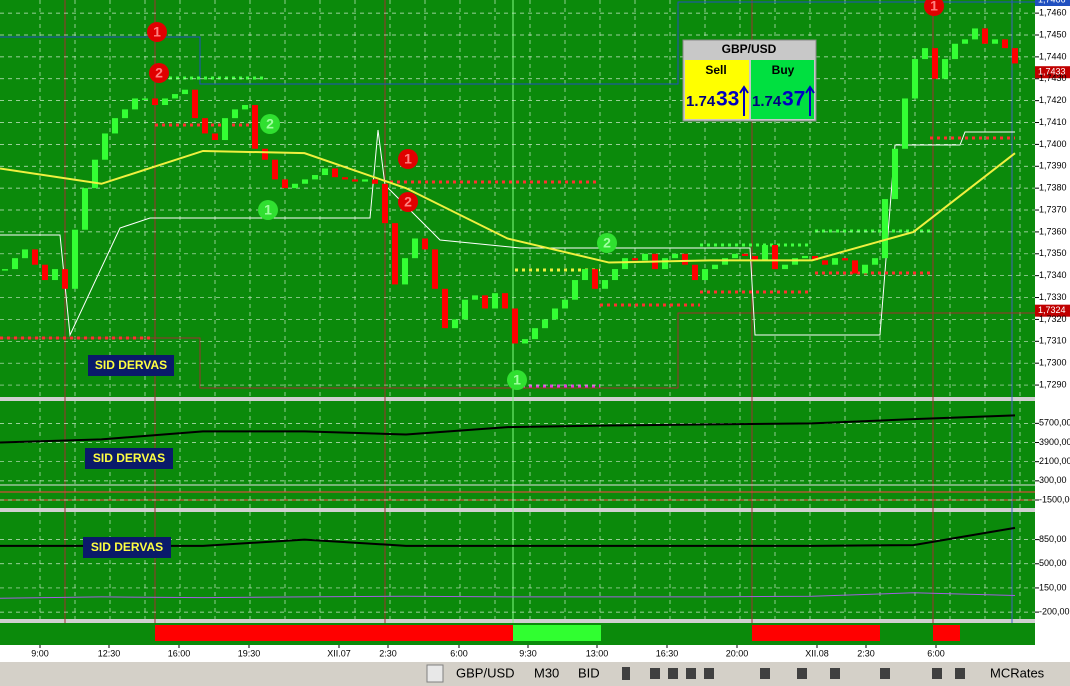 Image resolution: width=1070 pixels, height=686 pixels. I want to click on y-tick-label: -1500,00, so click(1054, 499).